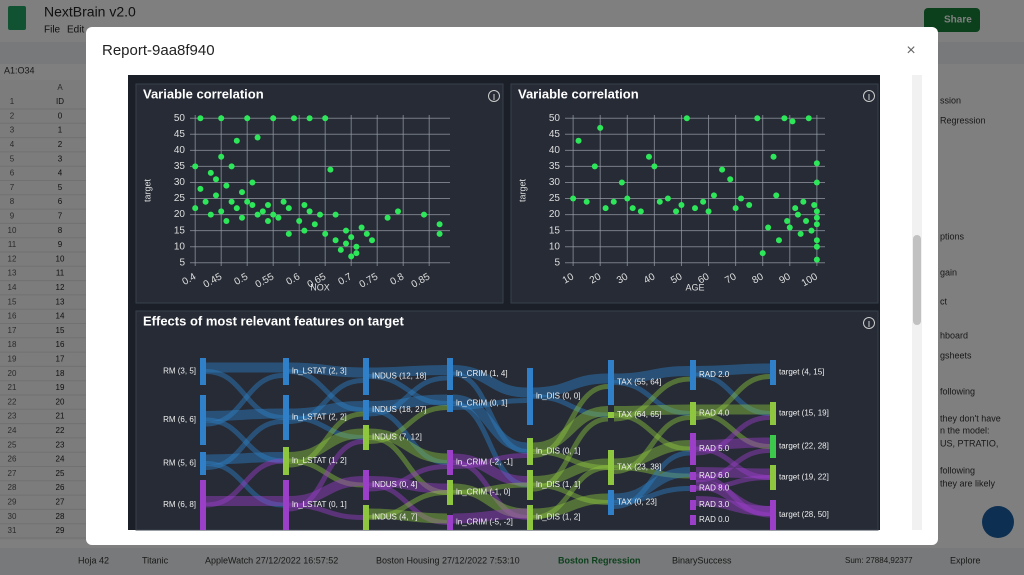 The image size is (1024, 575). Describe the element at coordinates (319, 193) in the screenshot. I see `panel` at that location.